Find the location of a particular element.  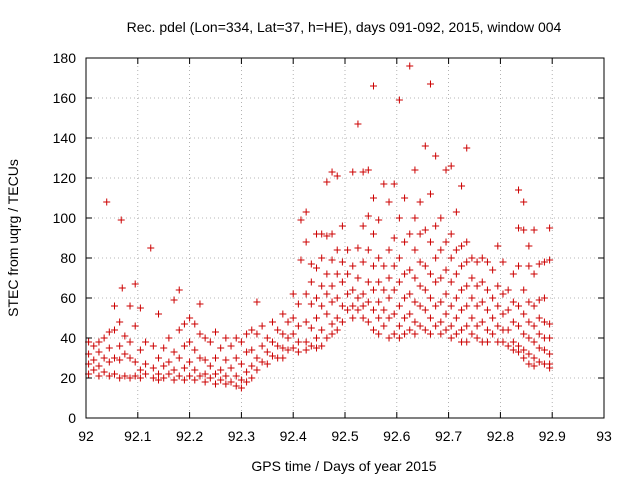

y-tick-label: 180 is located at coordinates (65, 58).